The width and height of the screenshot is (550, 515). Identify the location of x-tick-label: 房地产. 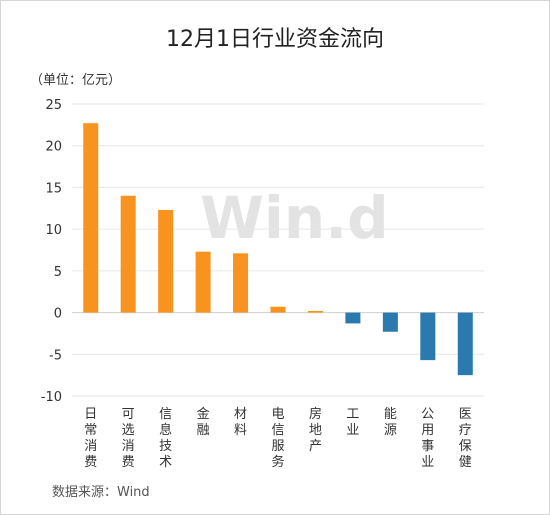
(315, 430).